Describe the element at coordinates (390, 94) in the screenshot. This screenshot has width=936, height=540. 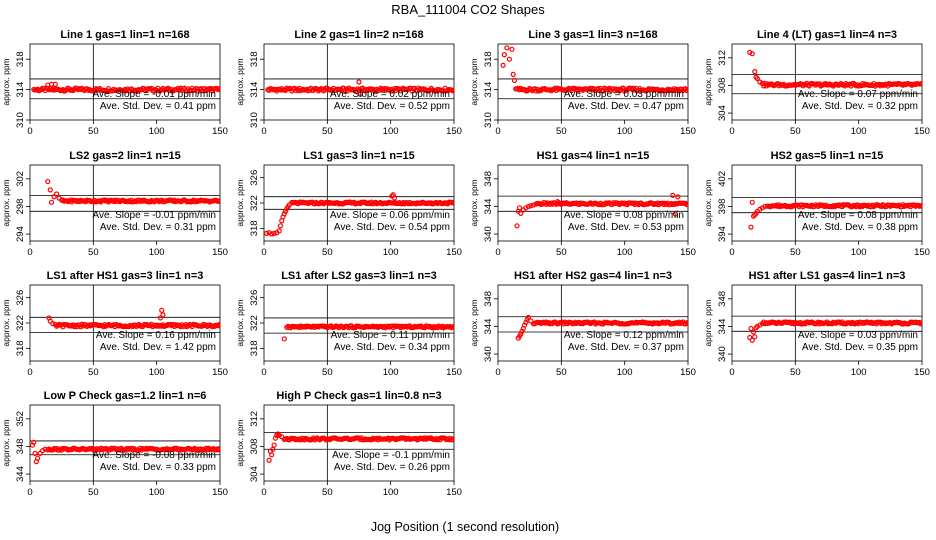
I see `slope-label: Ave. Slope = 0.02 ppm/min` at that location.